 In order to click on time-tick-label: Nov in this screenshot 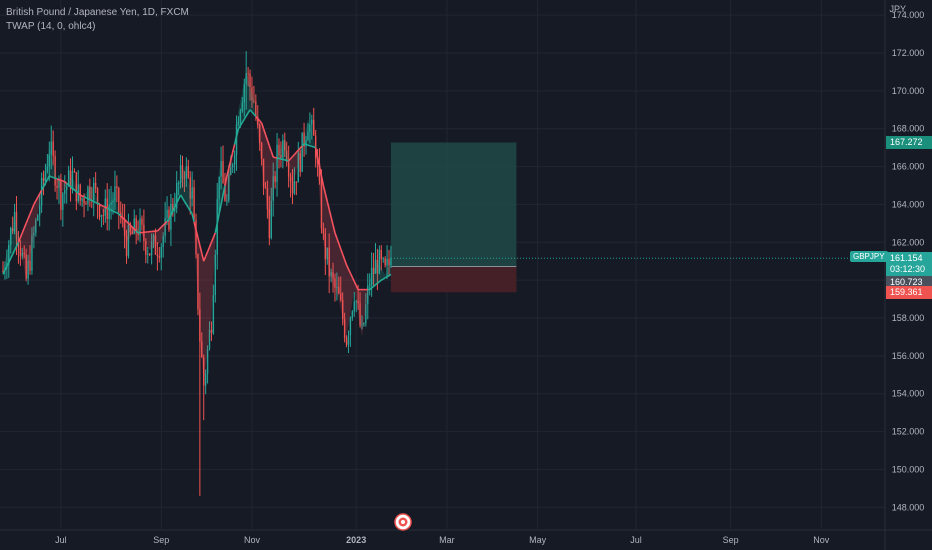, I will do `click(821, 540)`.